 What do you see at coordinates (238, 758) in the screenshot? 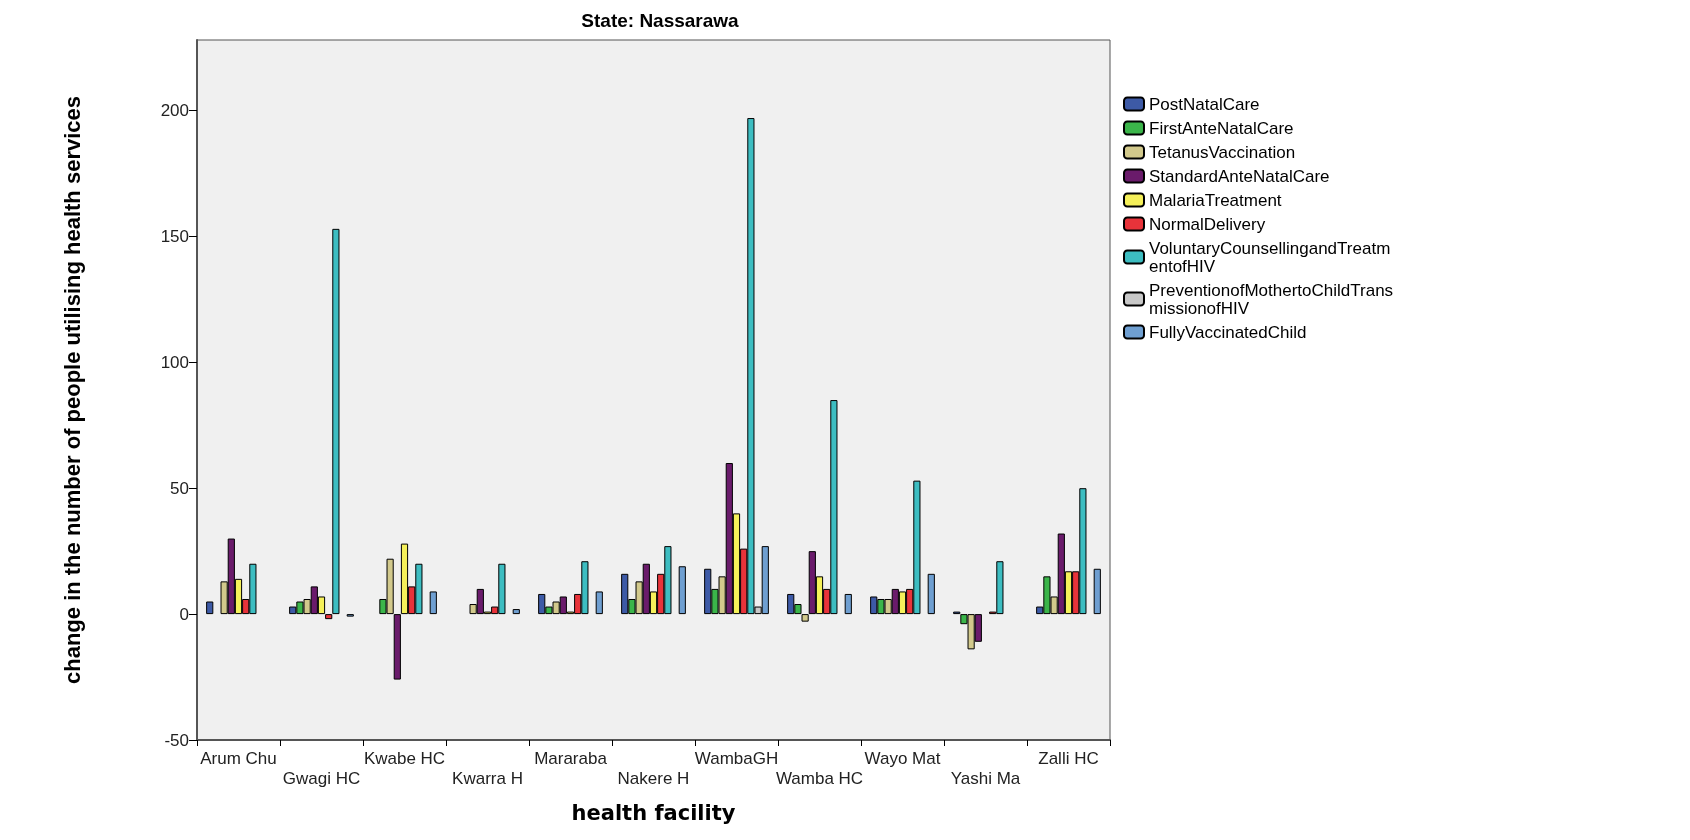
I see `x-tick-label: Arum Chu` at bounding box center [238, 758].